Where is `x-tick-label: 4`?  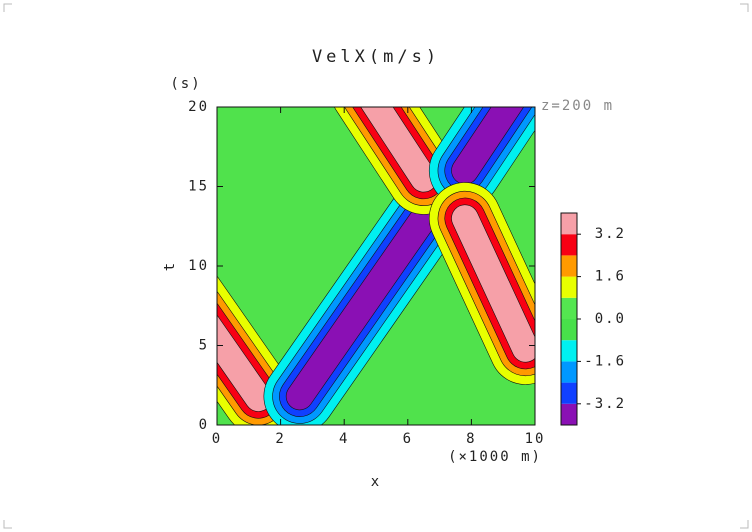
x-tick-label: 4 is located at coordinates (344, 439).